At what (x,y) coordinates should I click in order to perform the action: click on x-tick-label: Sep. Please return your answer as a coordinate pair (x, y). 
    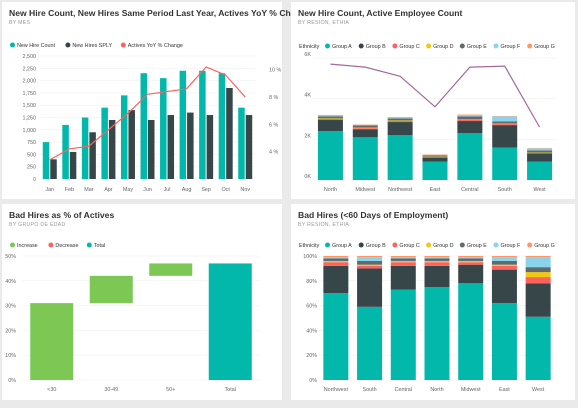
    Looking at the image, I should click on (206, 190).